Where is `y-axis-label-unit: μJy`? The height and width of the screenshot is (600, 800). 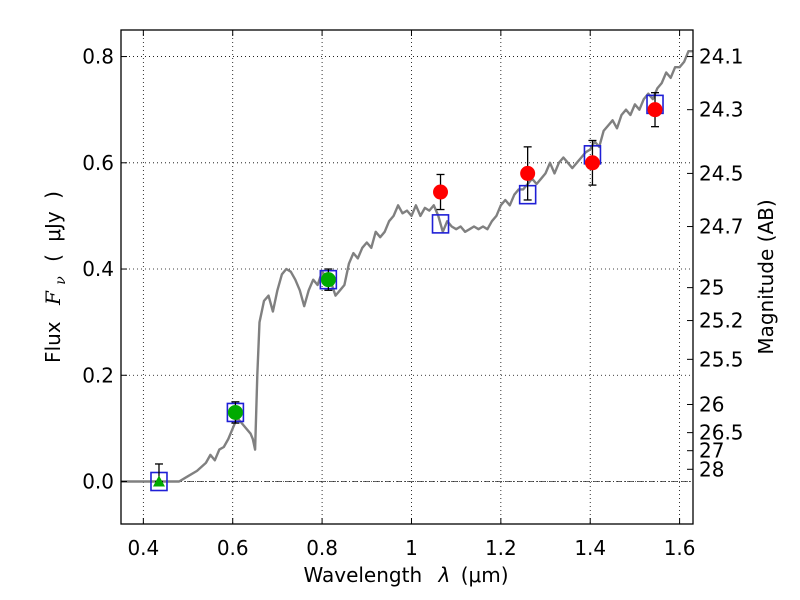 y-axis-label-unit: μJy is located at coordinates (53, 226).